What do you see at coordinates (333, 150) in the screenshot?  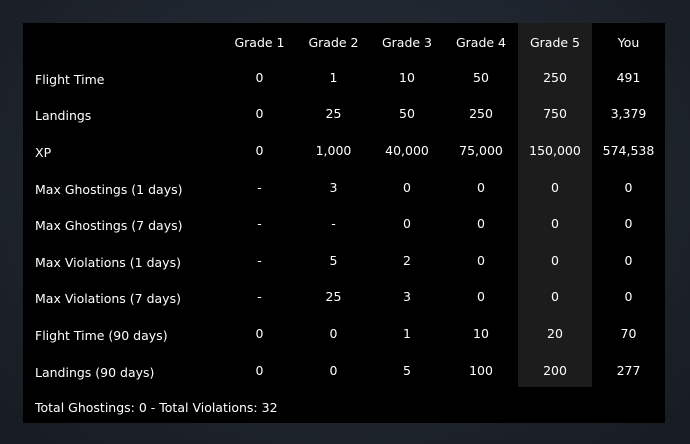 I see `cell-value: 1,000` at bounding box center [333, 150].